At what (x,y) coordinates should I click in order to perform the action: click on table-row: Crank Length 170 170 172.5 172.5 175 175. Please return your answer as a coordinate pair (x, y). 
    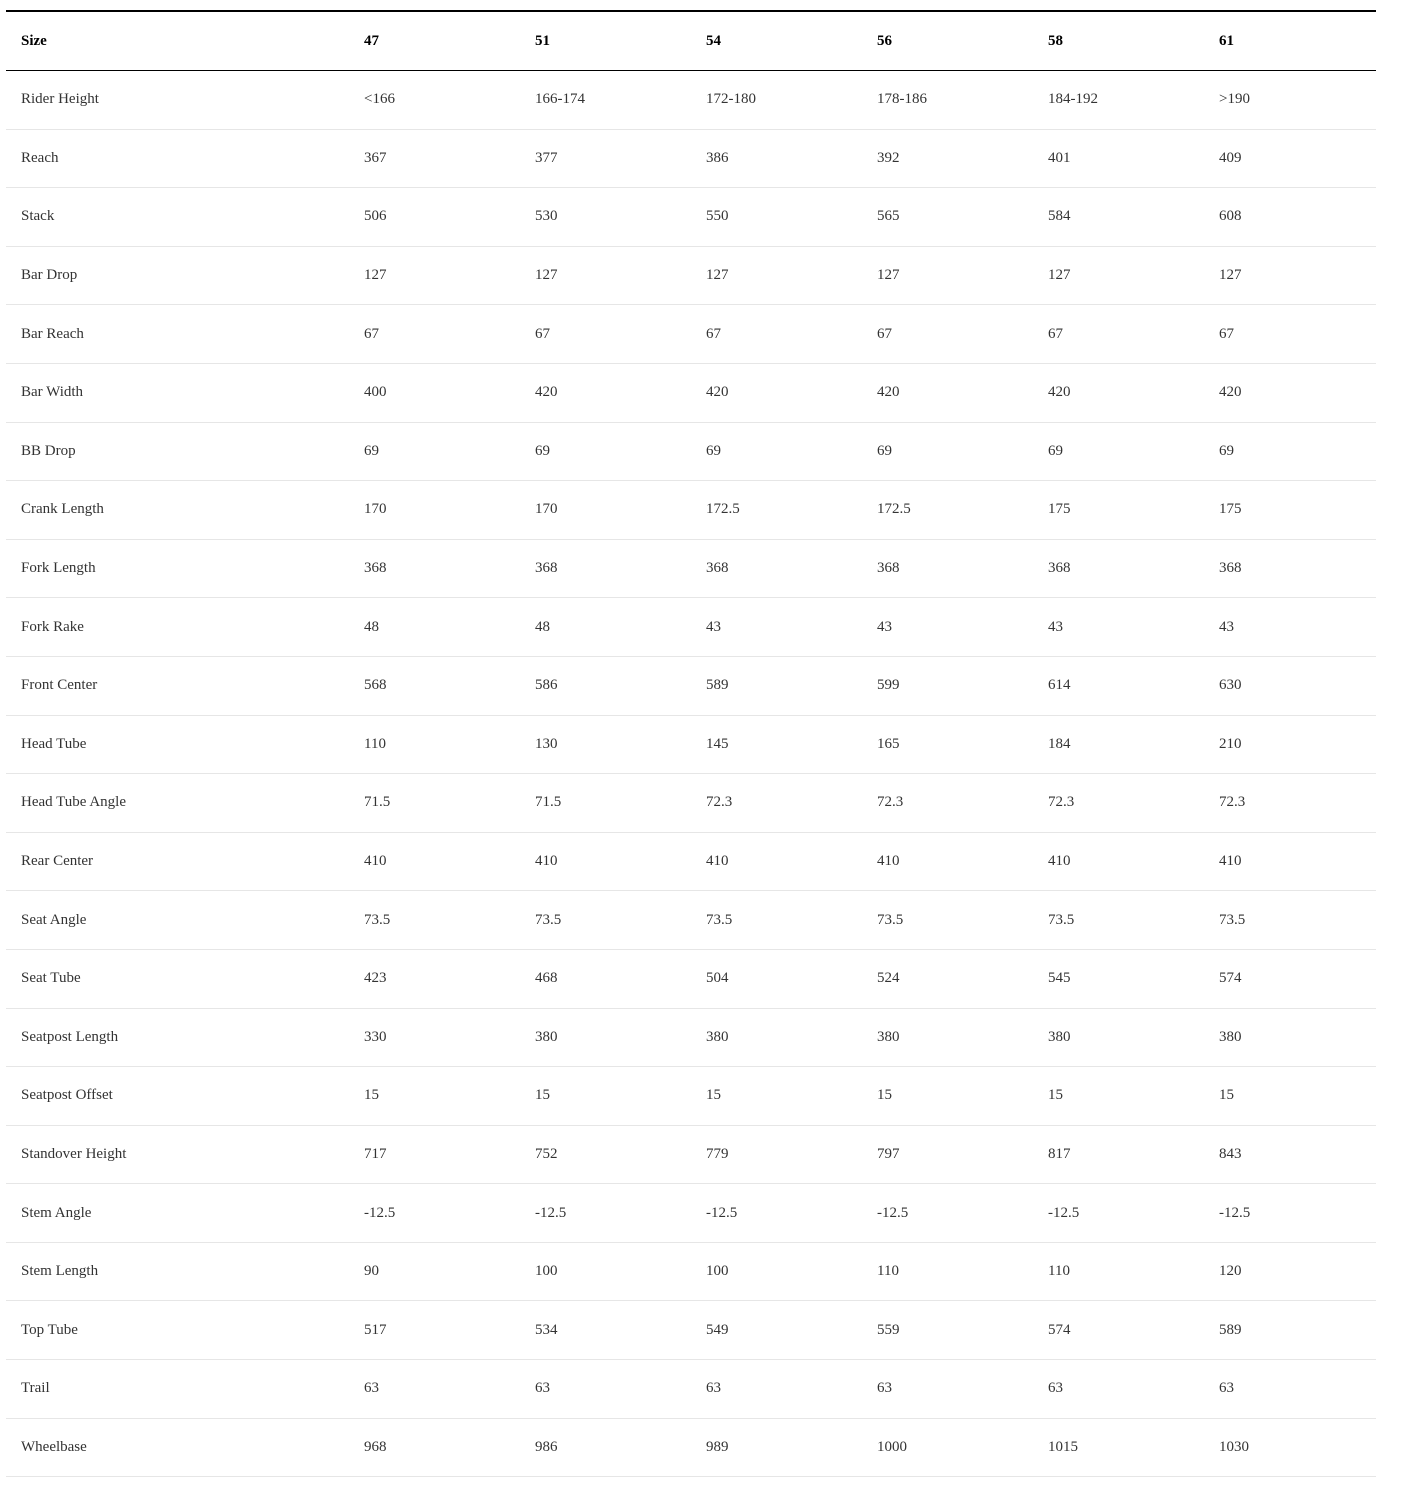
    Looking at the image, I should click on (691, 510).